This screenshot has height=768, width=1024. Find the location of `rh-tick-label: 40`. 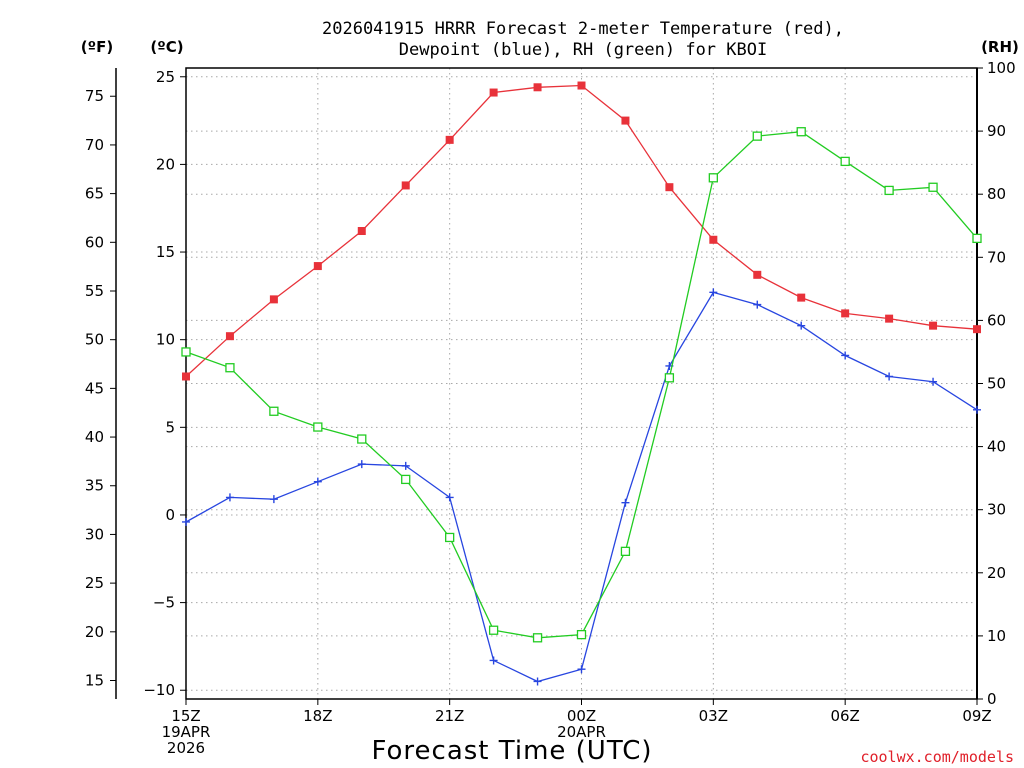

rh-tick-label: 40 is located at coordinates (996, 447).